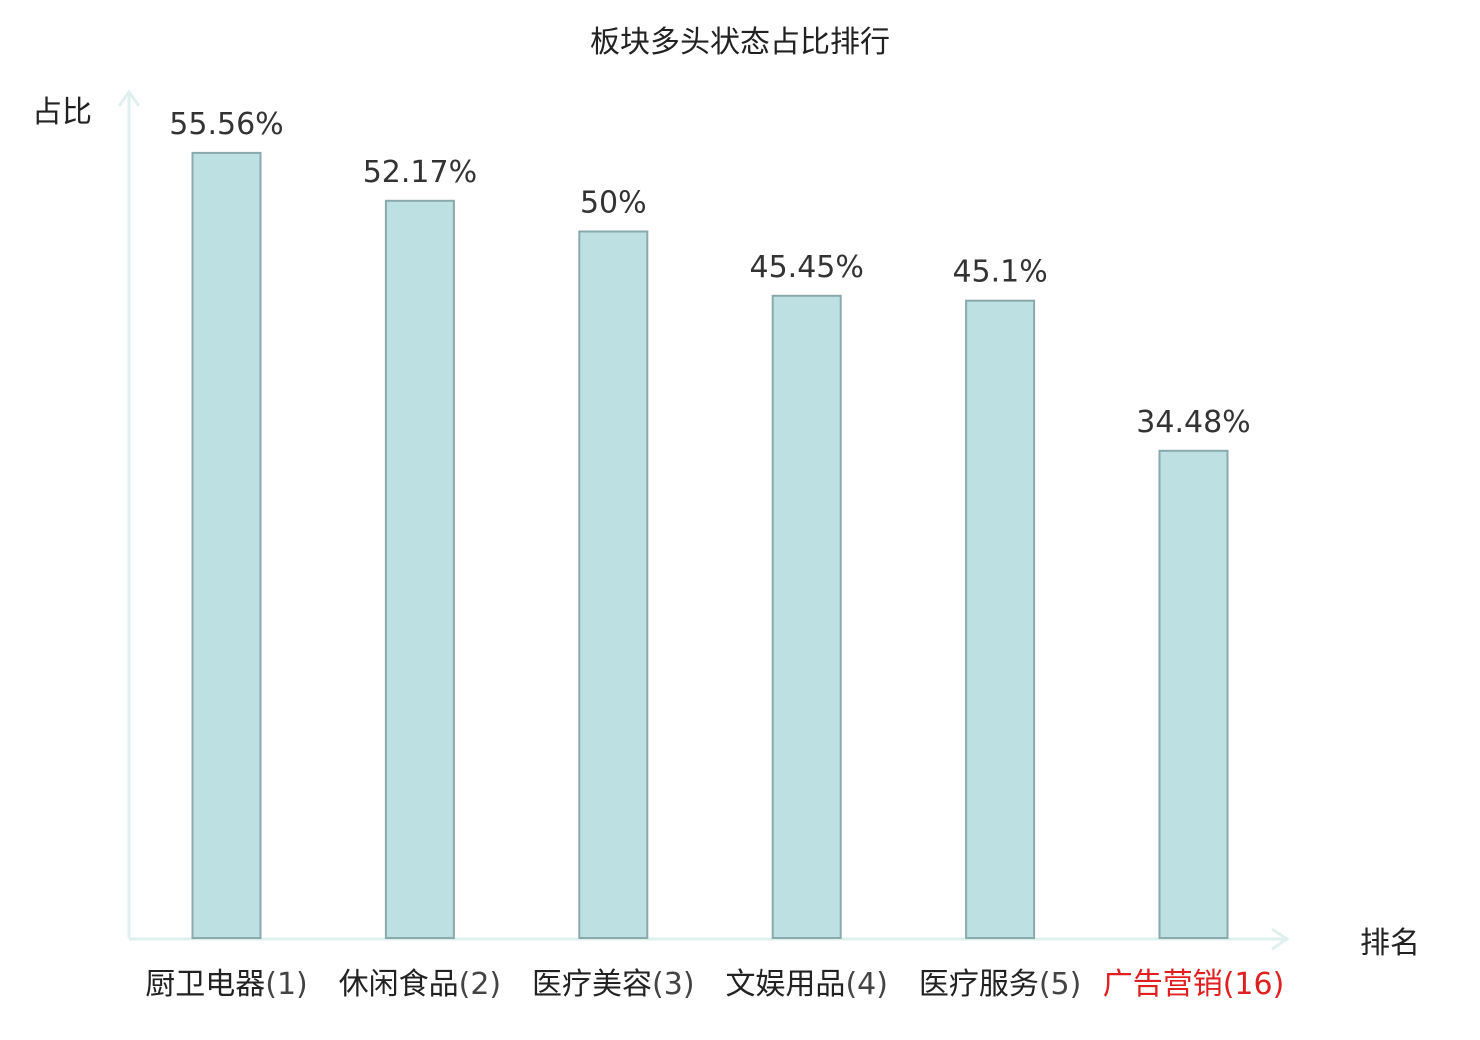 The width and height of the screenshot is (1480, 1040). I want to click on category-rank-2: (2), so click(480, 984).